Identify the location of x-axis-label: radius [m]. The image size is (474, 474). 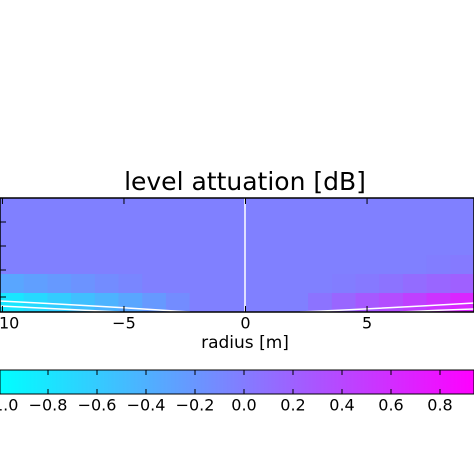
(245, 343).